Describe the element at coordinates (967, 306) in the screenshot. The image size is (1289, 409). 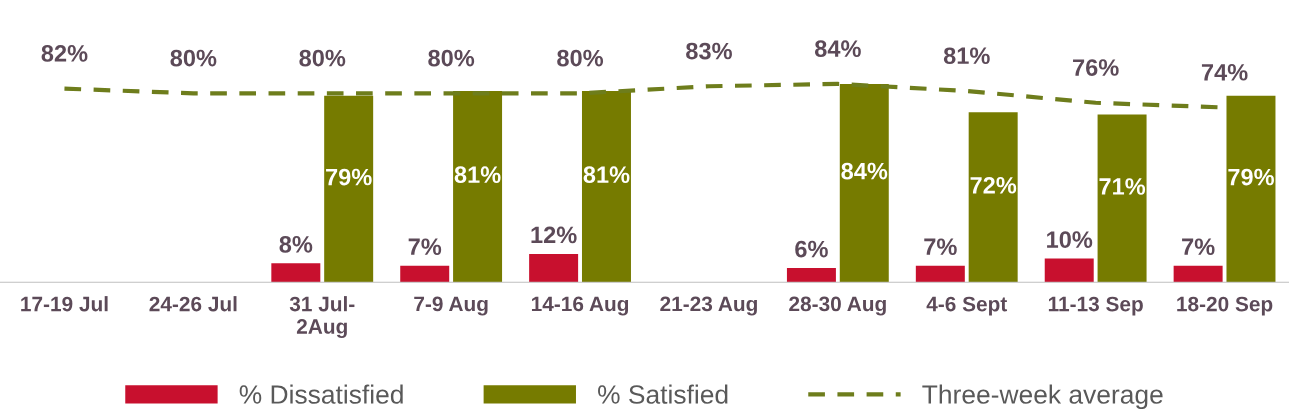
I see `x-tick-label: 4-6 Sept` at that location.